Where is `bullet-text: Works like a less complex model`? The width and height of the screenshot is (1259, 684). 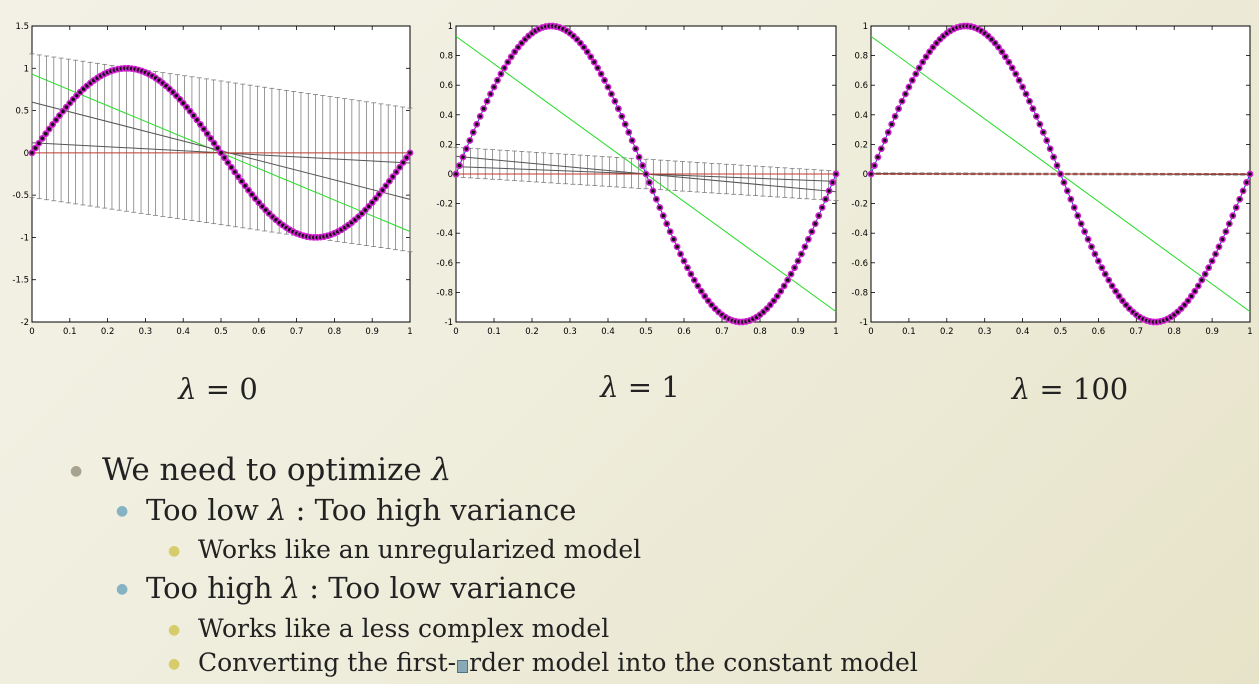 bullet-text: Works like a less complex model is located at coordinates (404, 628).